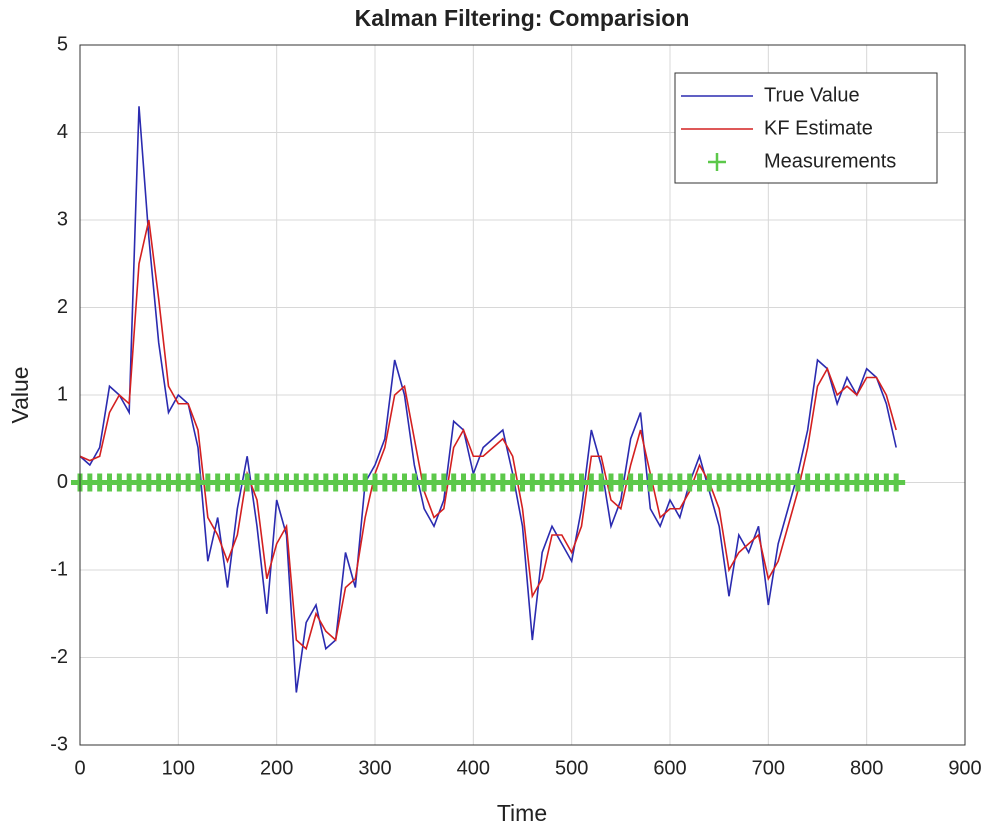  Describe the element at coordinates (669, 768) in the screenshot. I see `x-tick-label: 600` at that location.